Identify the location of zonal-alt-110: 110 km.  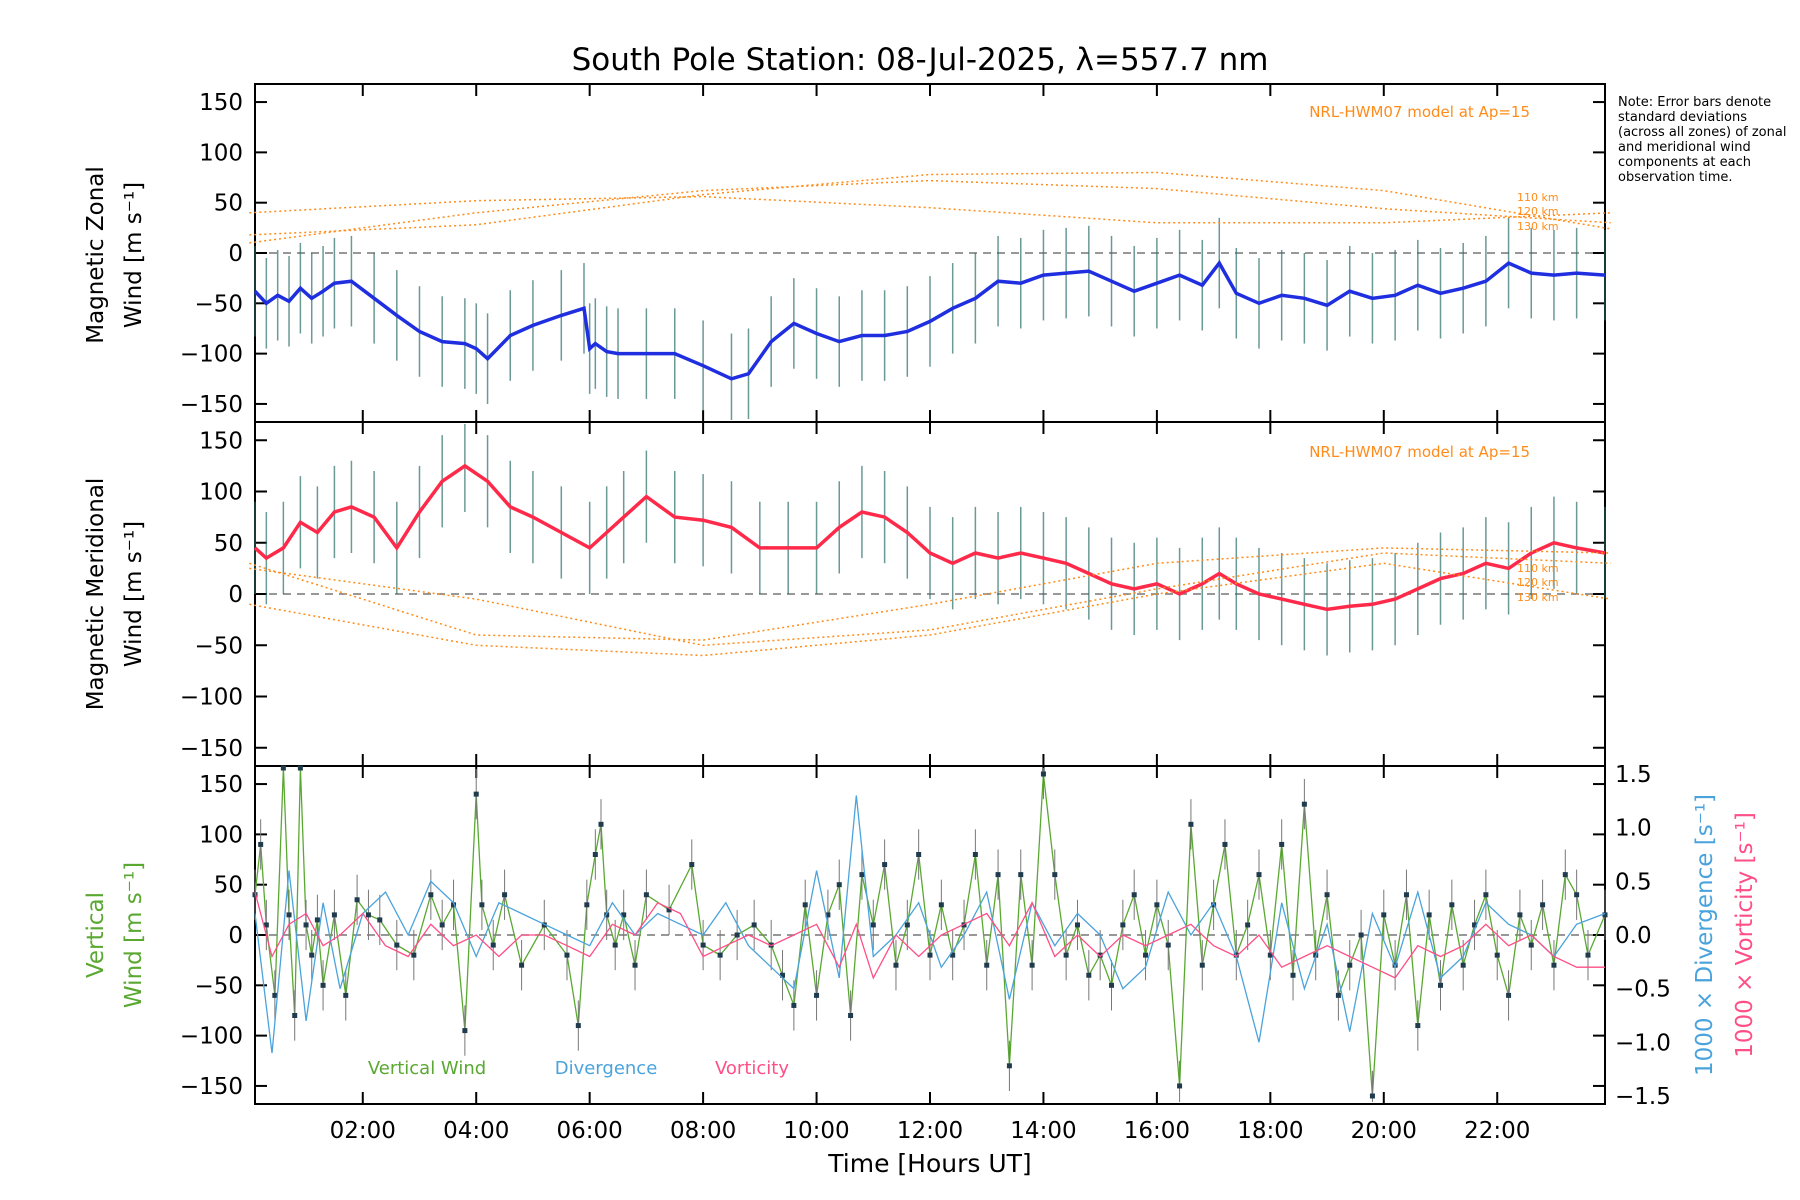
(1538, 197).